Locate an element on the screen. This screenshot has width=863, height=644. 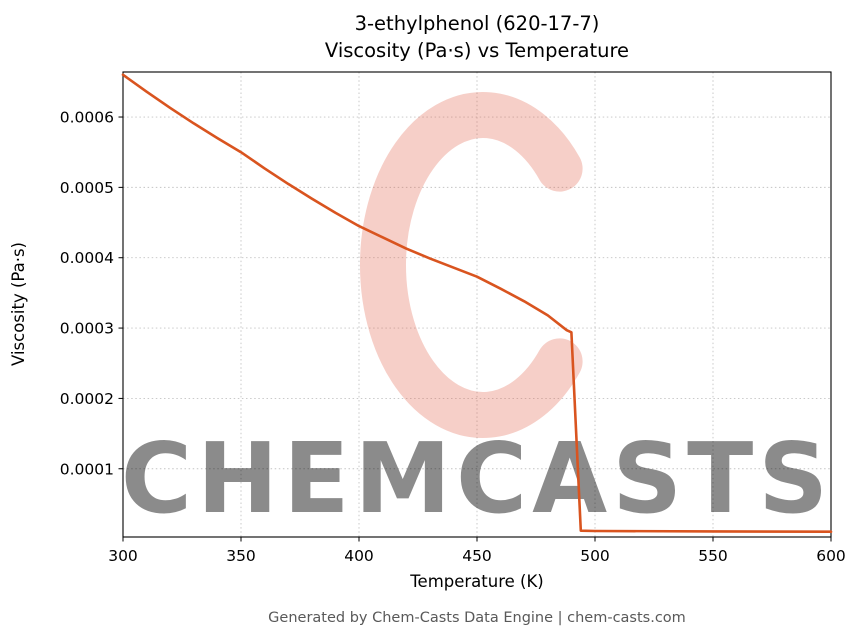
x-tick-label: 550 is located at coordinates (713, 556).